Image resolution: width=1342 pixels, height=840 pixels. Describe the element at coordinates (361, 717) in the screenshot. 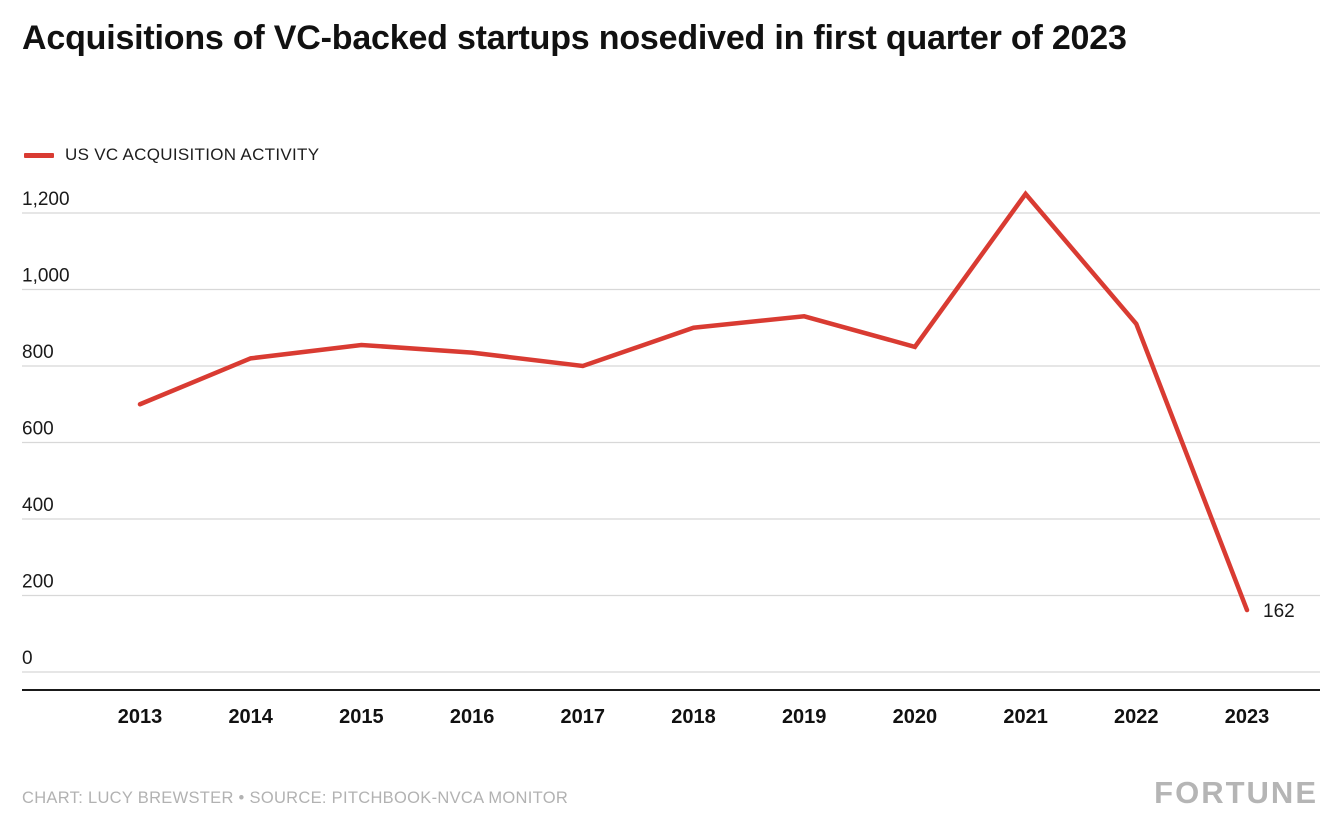

I see `x-tick-label: 2015` at that location.